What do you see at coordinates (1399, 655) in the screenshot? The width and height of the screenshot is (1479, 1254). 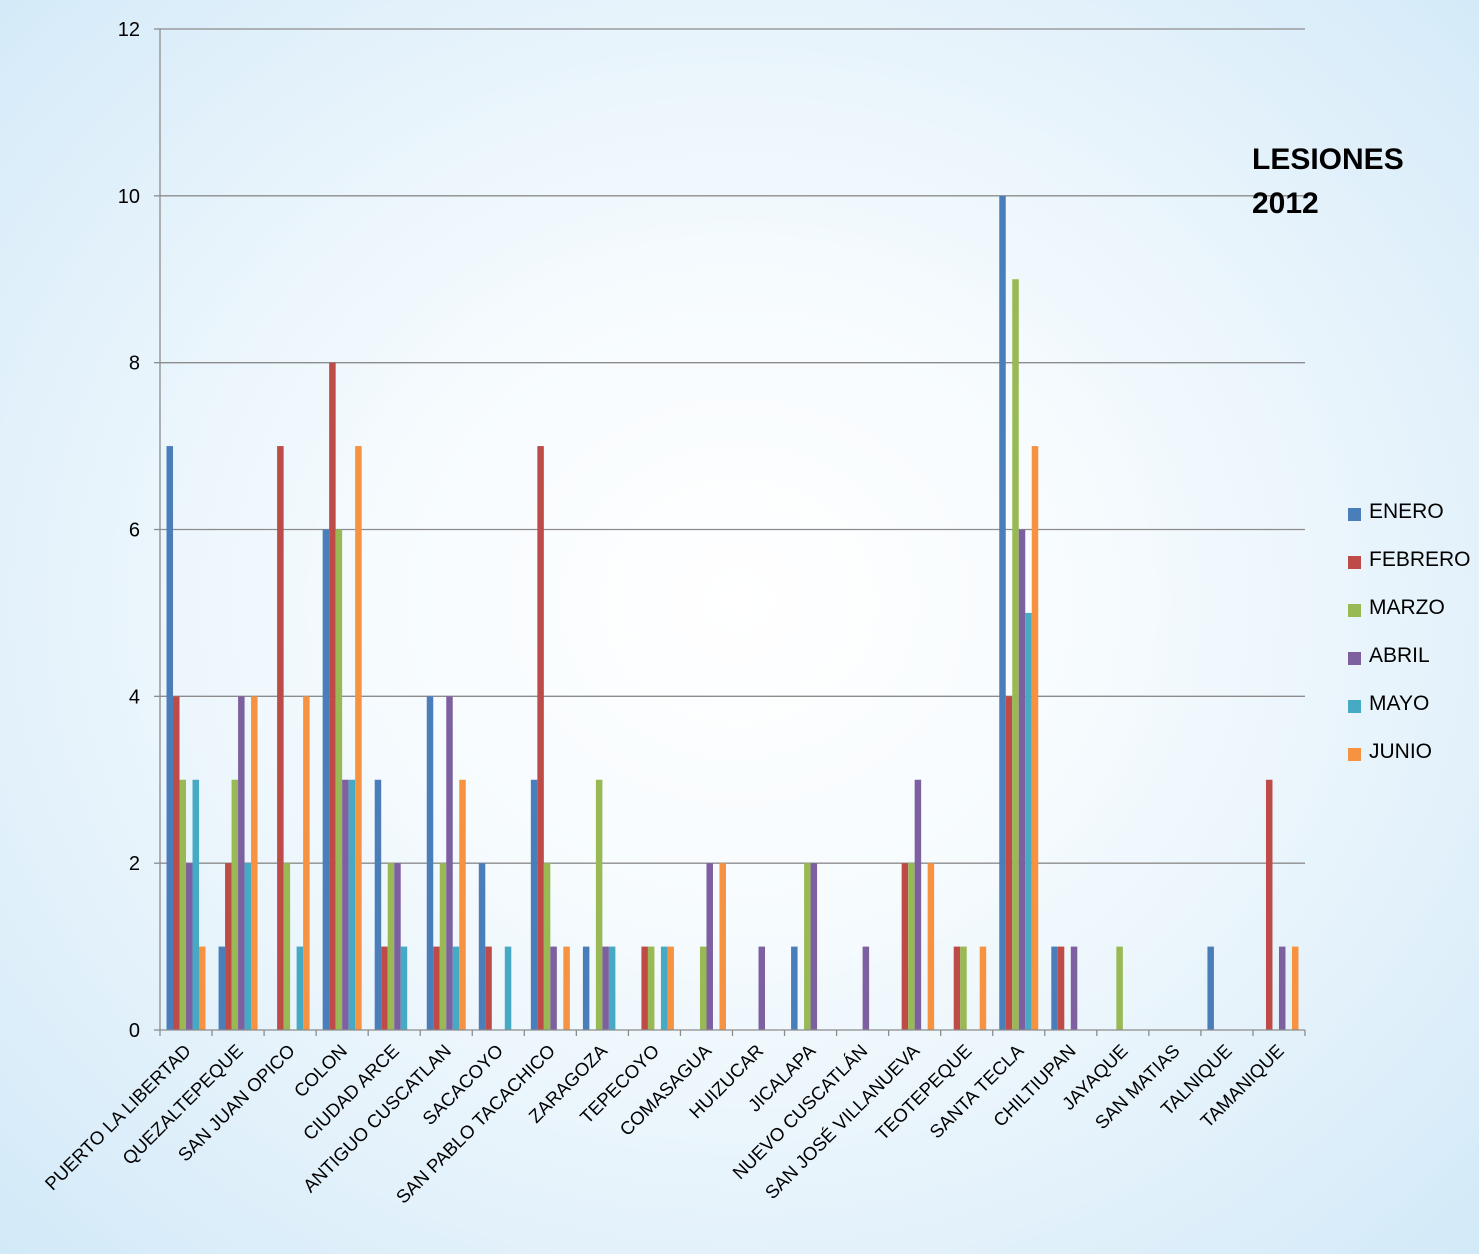 I see `legend-label: ABRIL` at bounding box center [1399, 655].